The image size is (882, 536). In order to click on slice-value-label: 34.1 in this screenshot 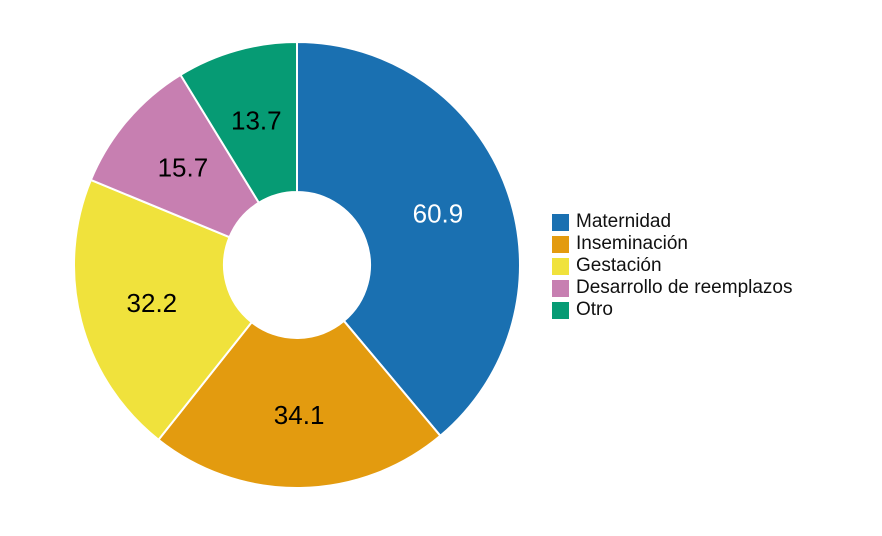, I will do `click(299, 415)`.